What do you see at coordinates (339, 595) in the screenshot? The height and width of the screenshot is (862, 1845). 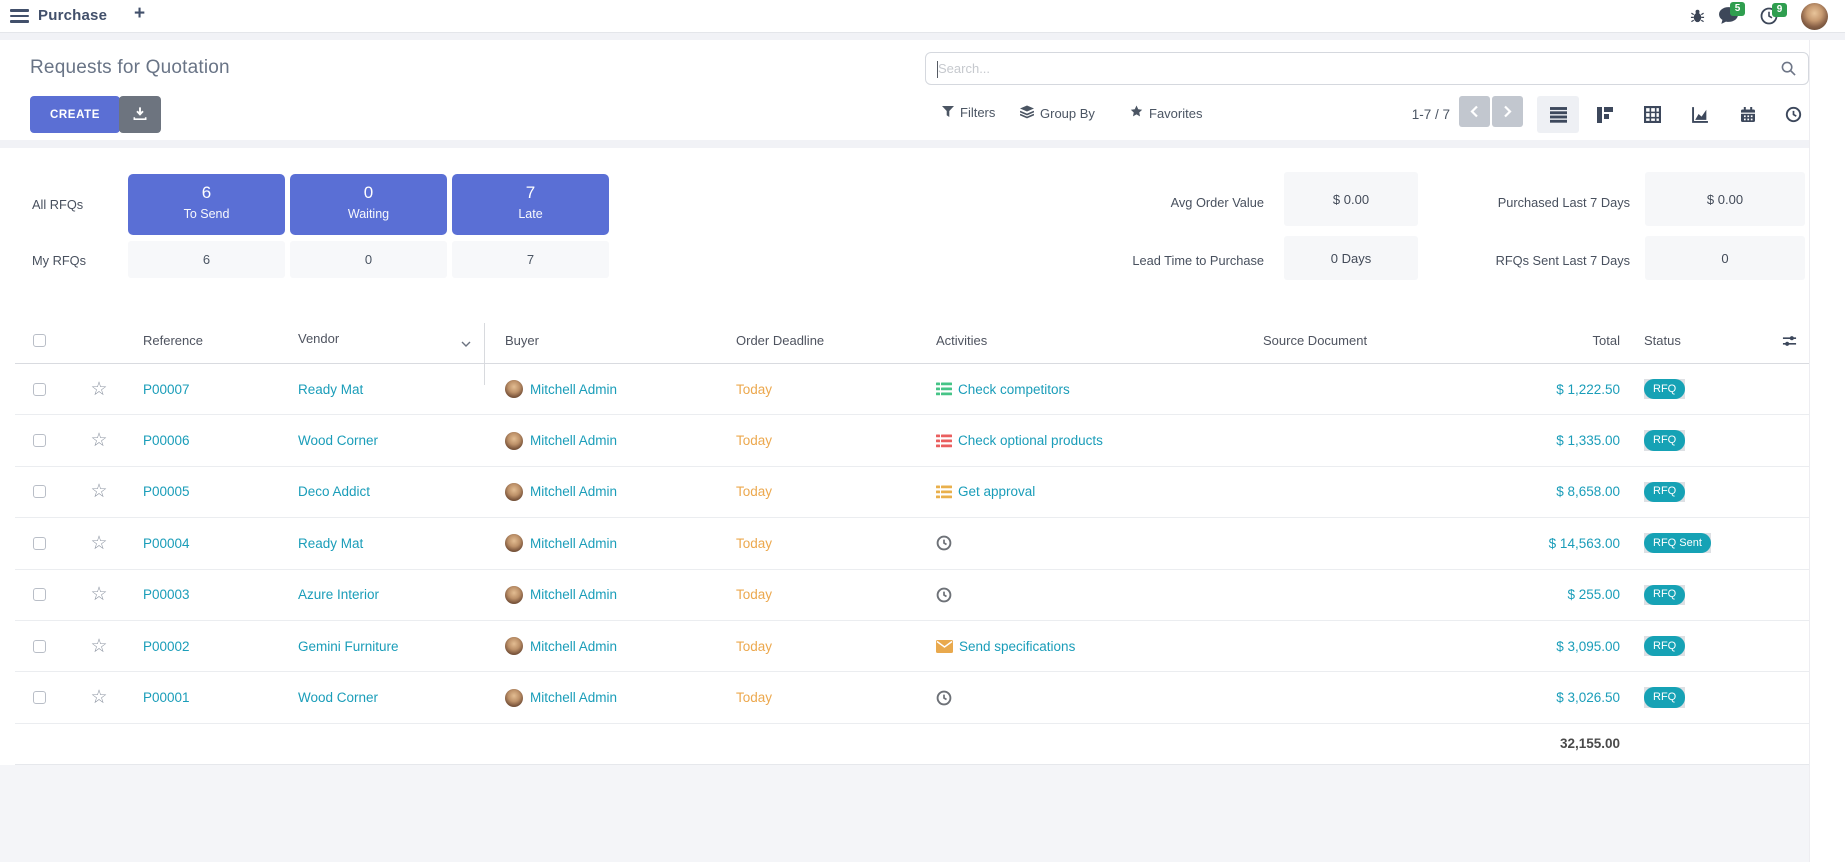 I see `vendor-link: Azure Interior` at bounding box center [339, 595].